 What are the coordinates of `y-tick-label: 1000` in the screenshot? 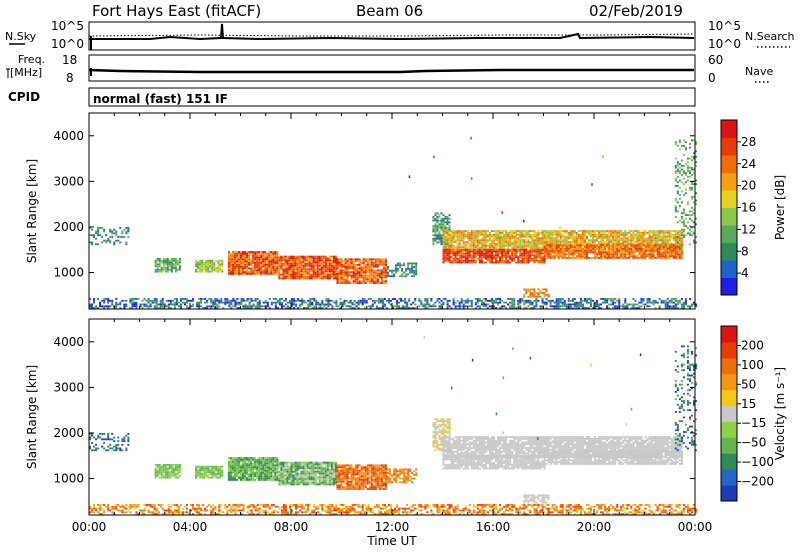 It's located at (68, 273).